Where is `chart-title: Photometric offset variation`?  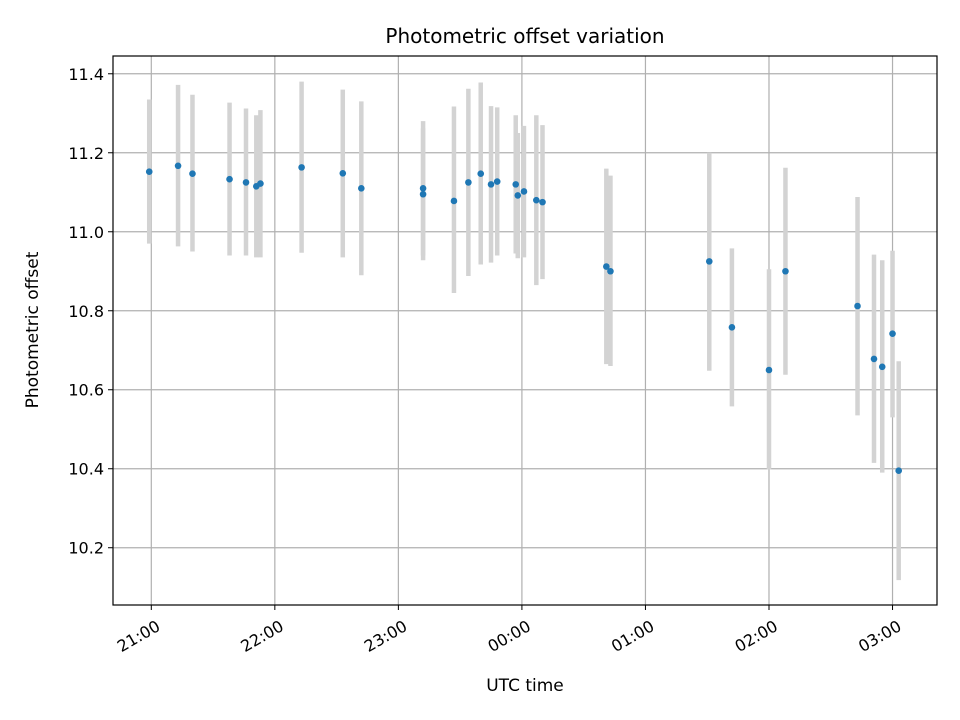 chart-title: Photometric offset variation is located at coordinates (524, 36).